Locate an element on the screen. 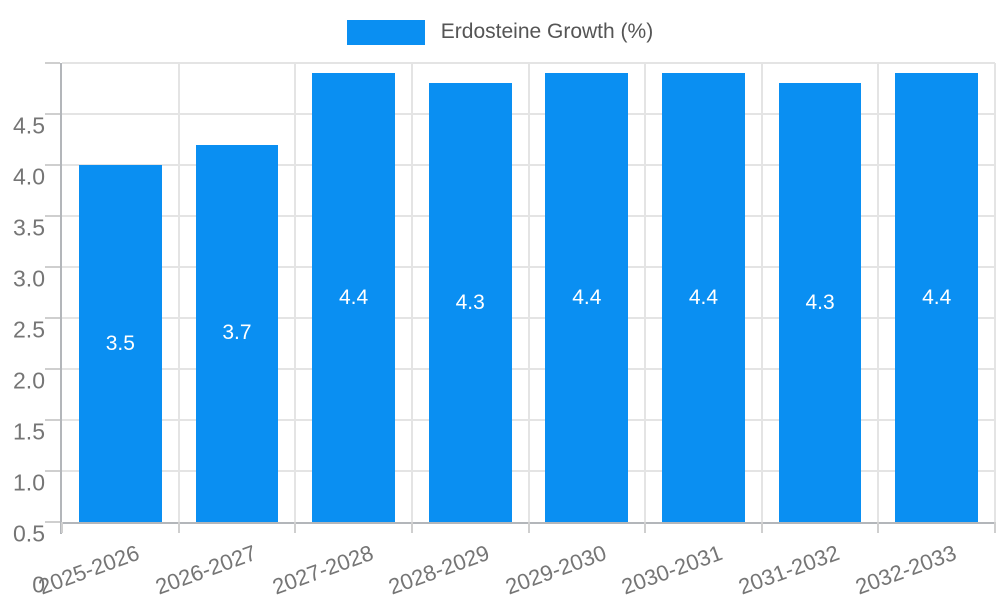 The width and height of the screenshot is (1000, 600). y-tick-label: 3.5 is located at coordinates (29, 227).